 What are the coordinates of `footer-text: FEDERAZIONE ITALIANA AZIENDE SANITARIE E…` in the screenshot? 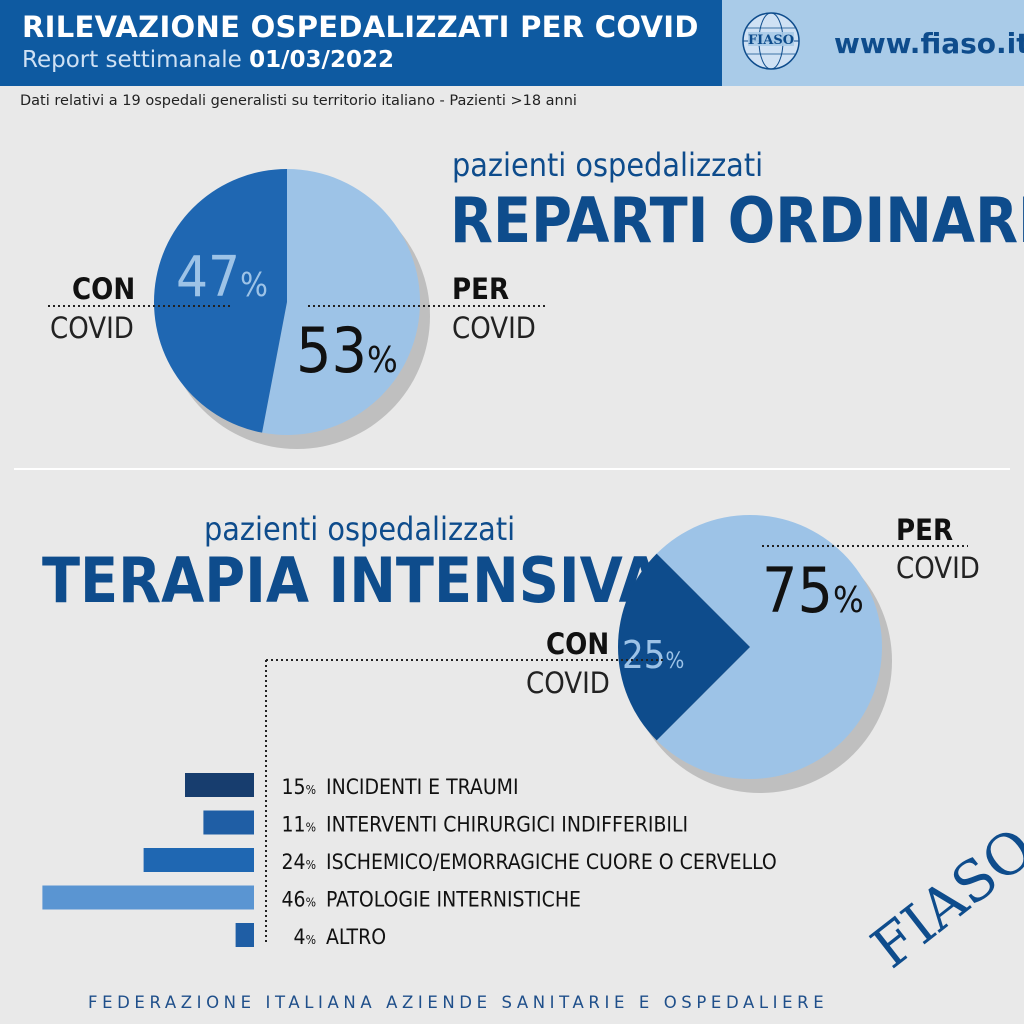 It's located at (458, 1002).